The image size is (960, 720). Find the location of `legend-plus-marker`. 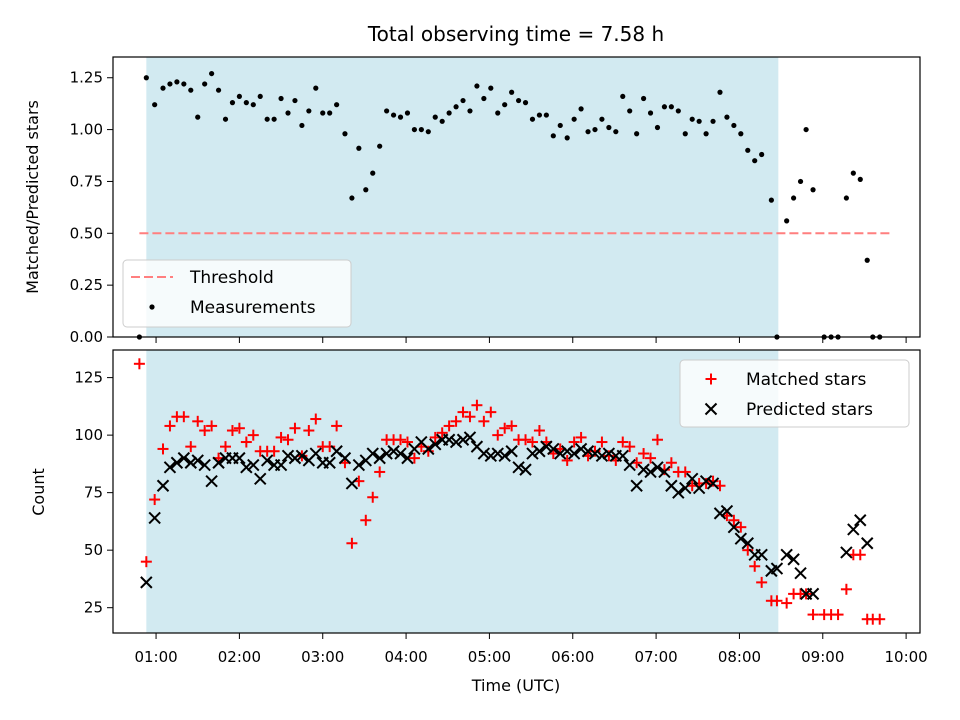

legend-plus-marker is located at coordinates (711, 379).